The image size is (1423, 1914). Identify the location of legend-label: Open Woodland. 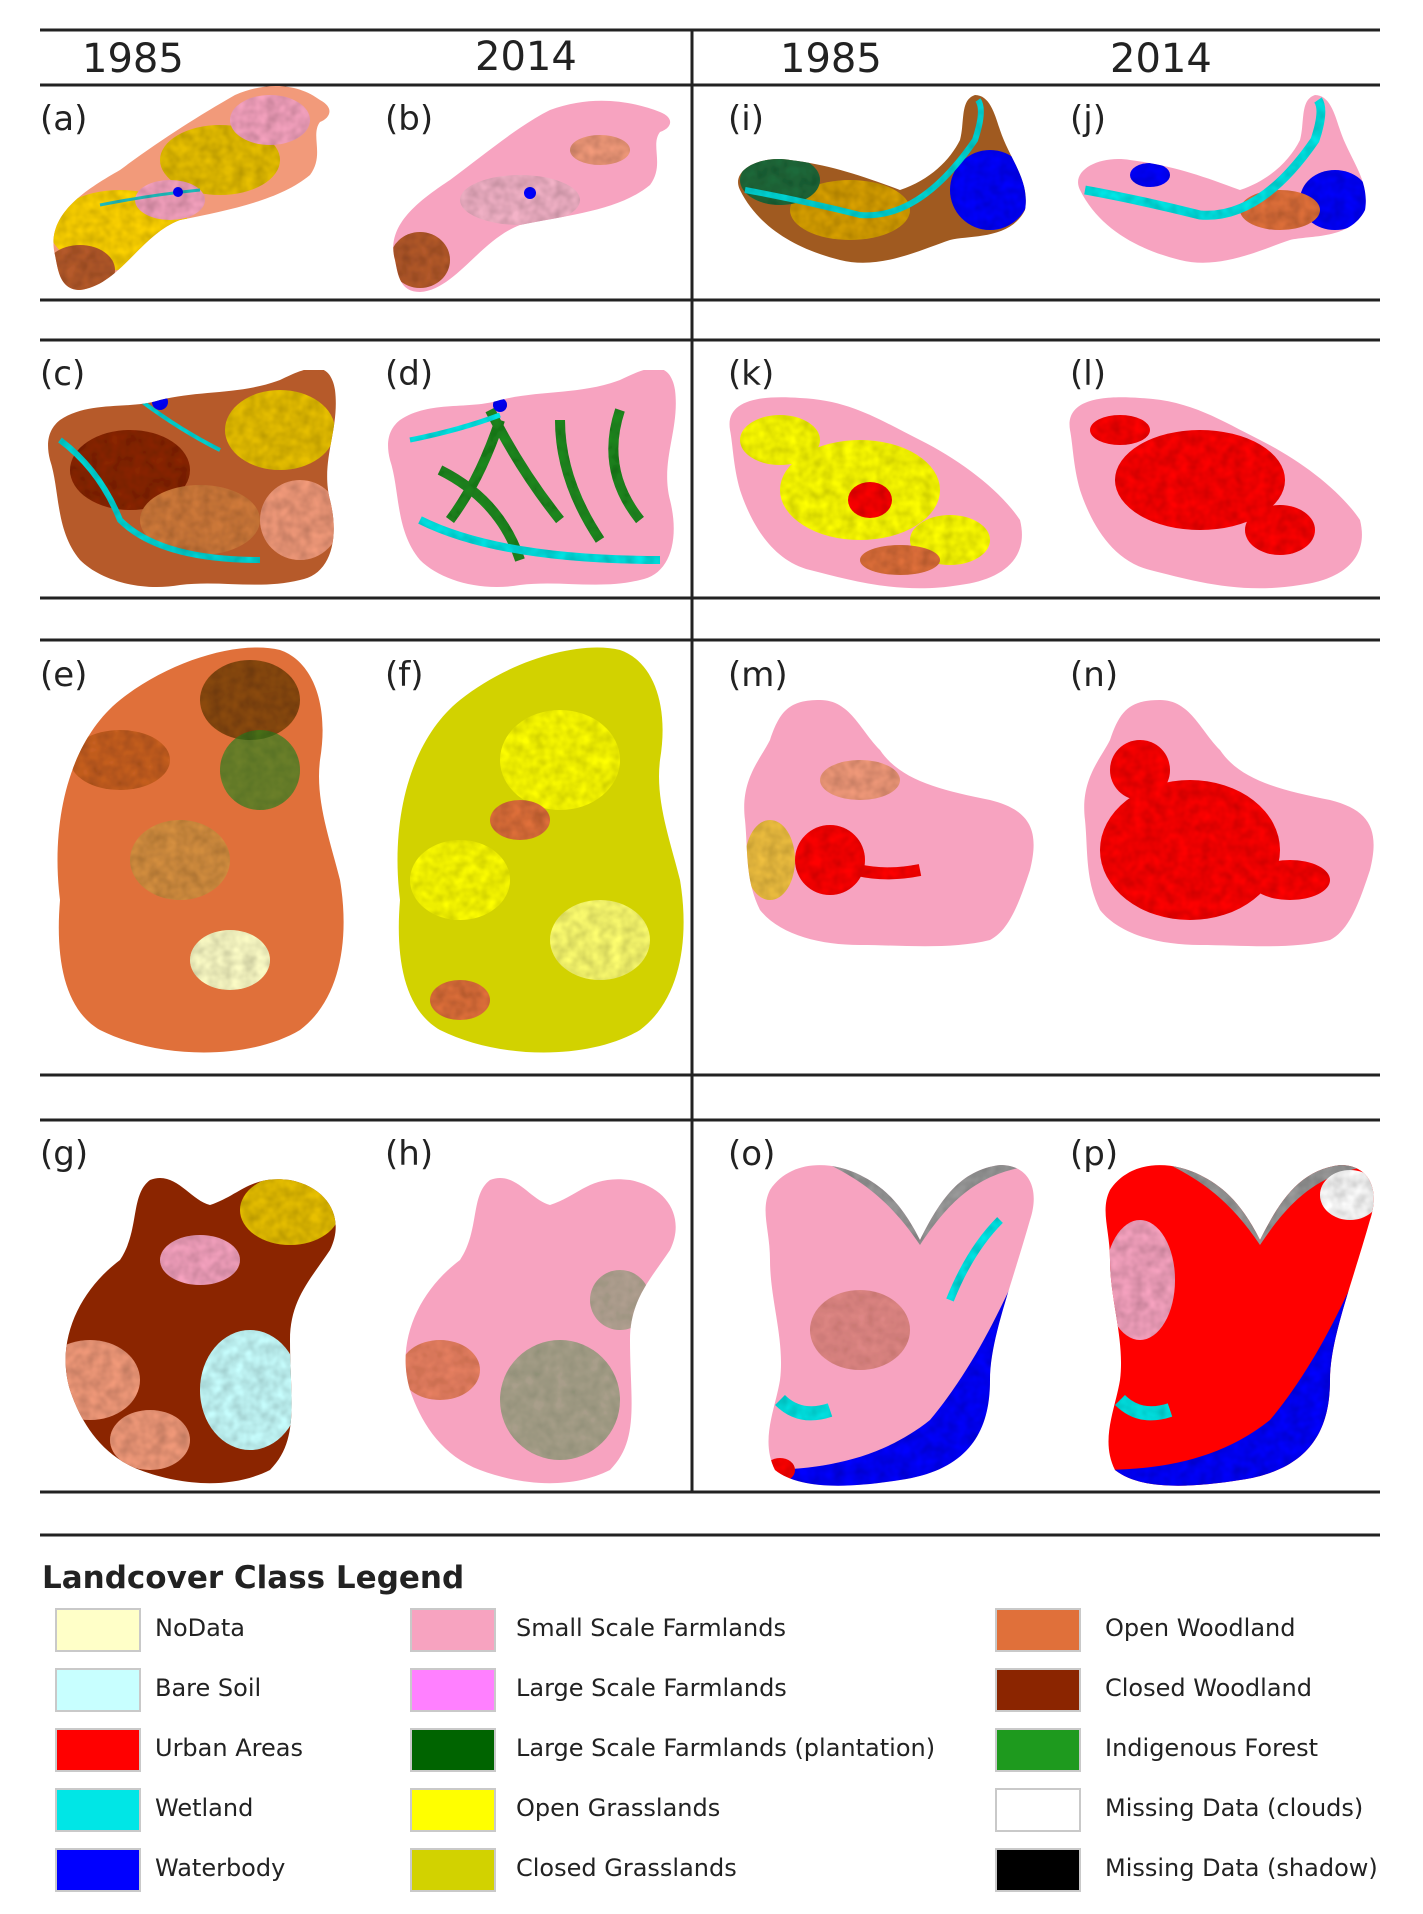
(1200, 1628).